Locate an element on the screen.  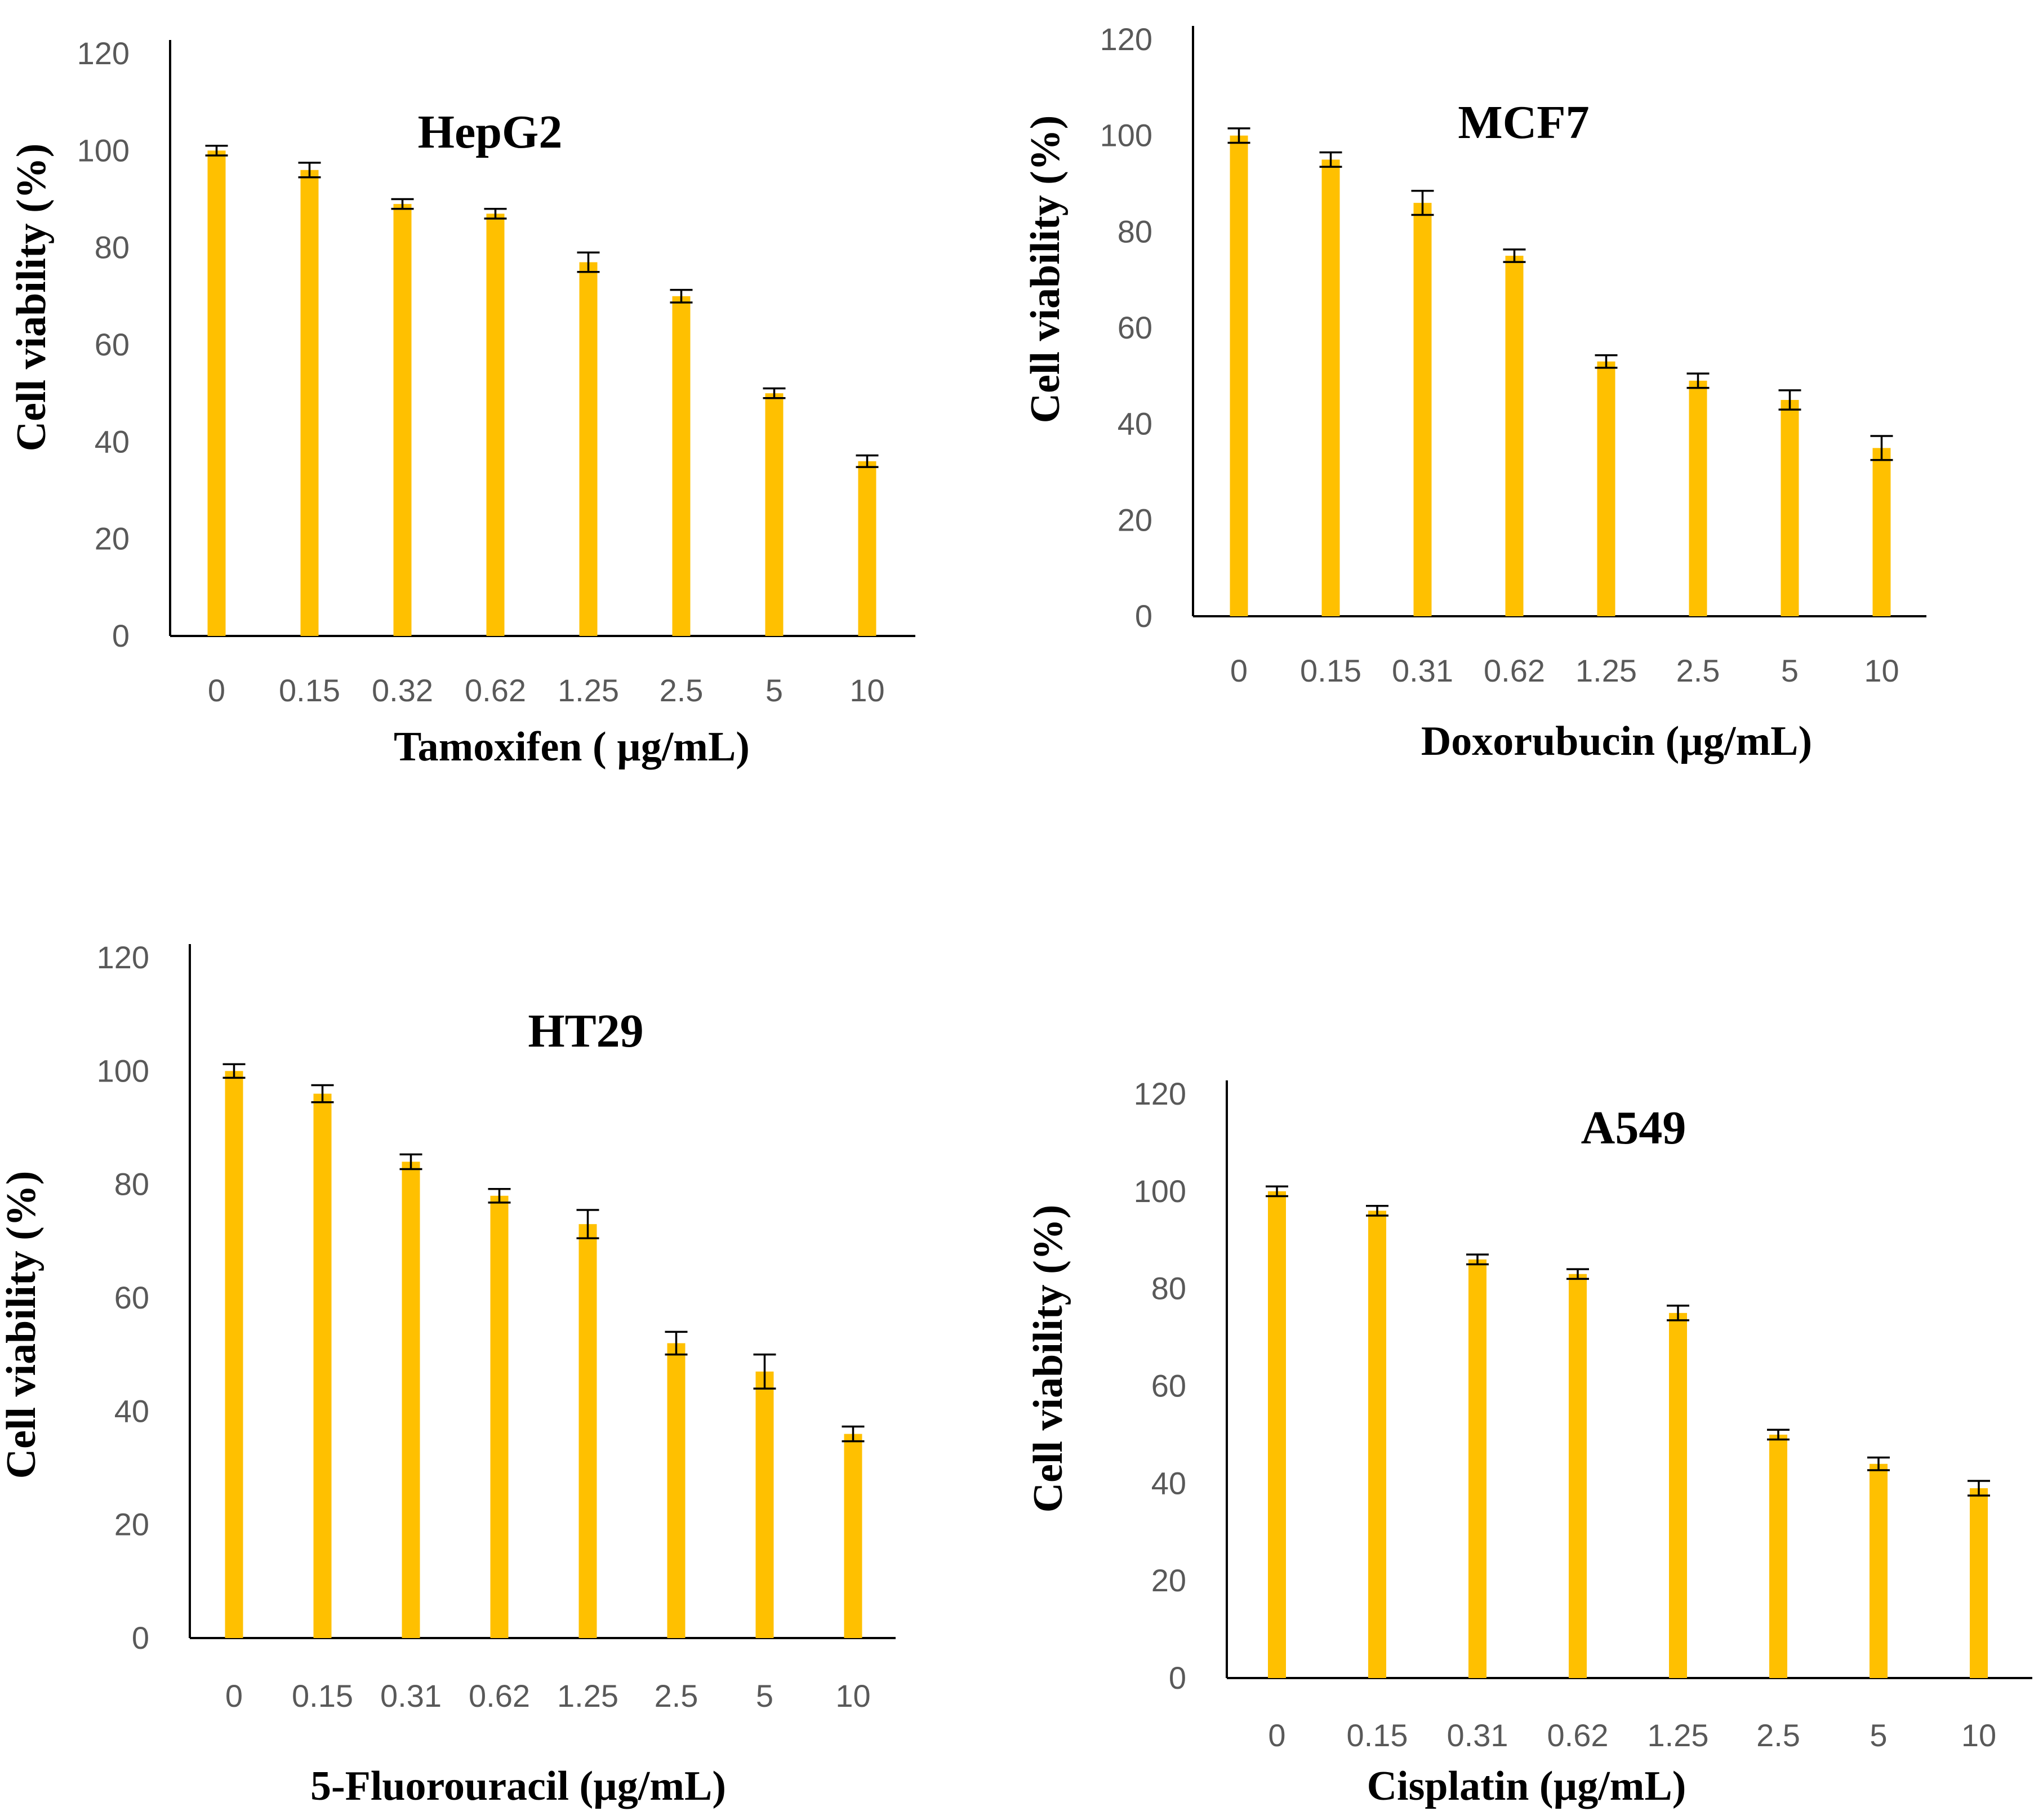
a549-x-tick-0: 0 is located at coordinates (1276, 1735).